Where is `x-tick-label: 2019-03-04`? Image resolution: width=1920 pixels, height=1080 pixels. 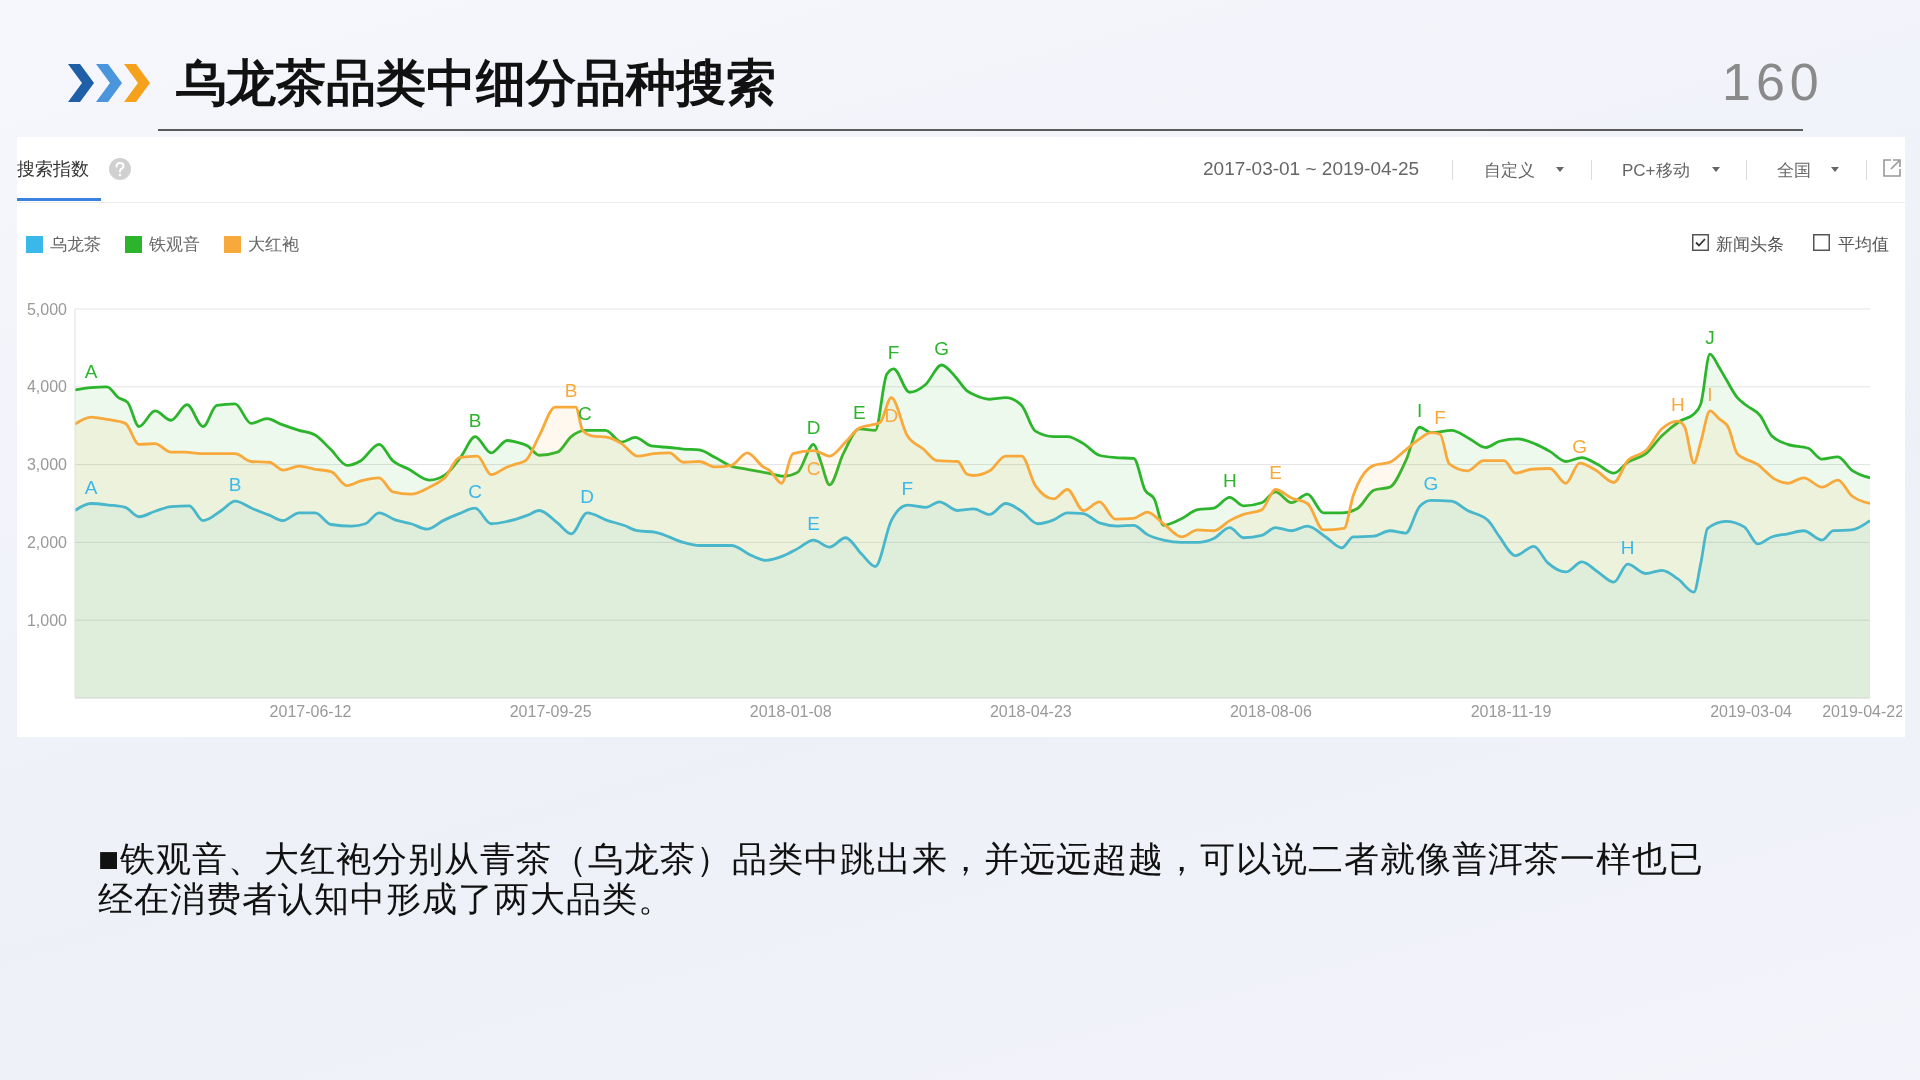
x-tick-label: 2019-03-04 is located at coordinates (1751, 712).